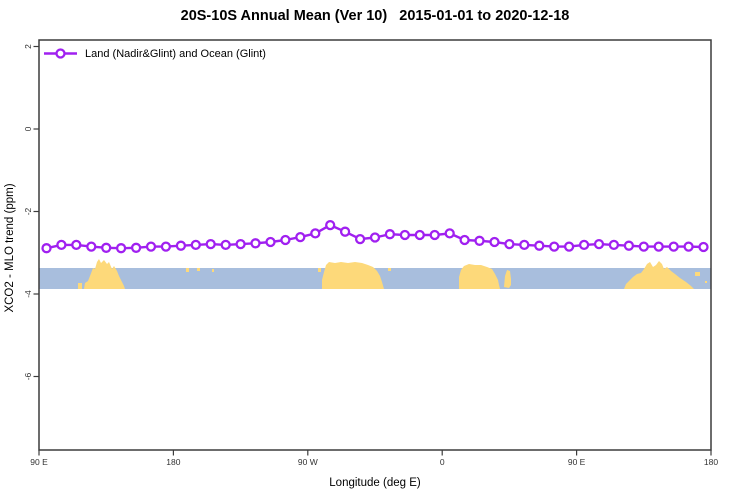 The height and width of the screenshot is (500, 750). What do you see at coordinates (28, 376) in the screenshot?
I see `y-tick-label: -6` at bounding box center [28, 376].